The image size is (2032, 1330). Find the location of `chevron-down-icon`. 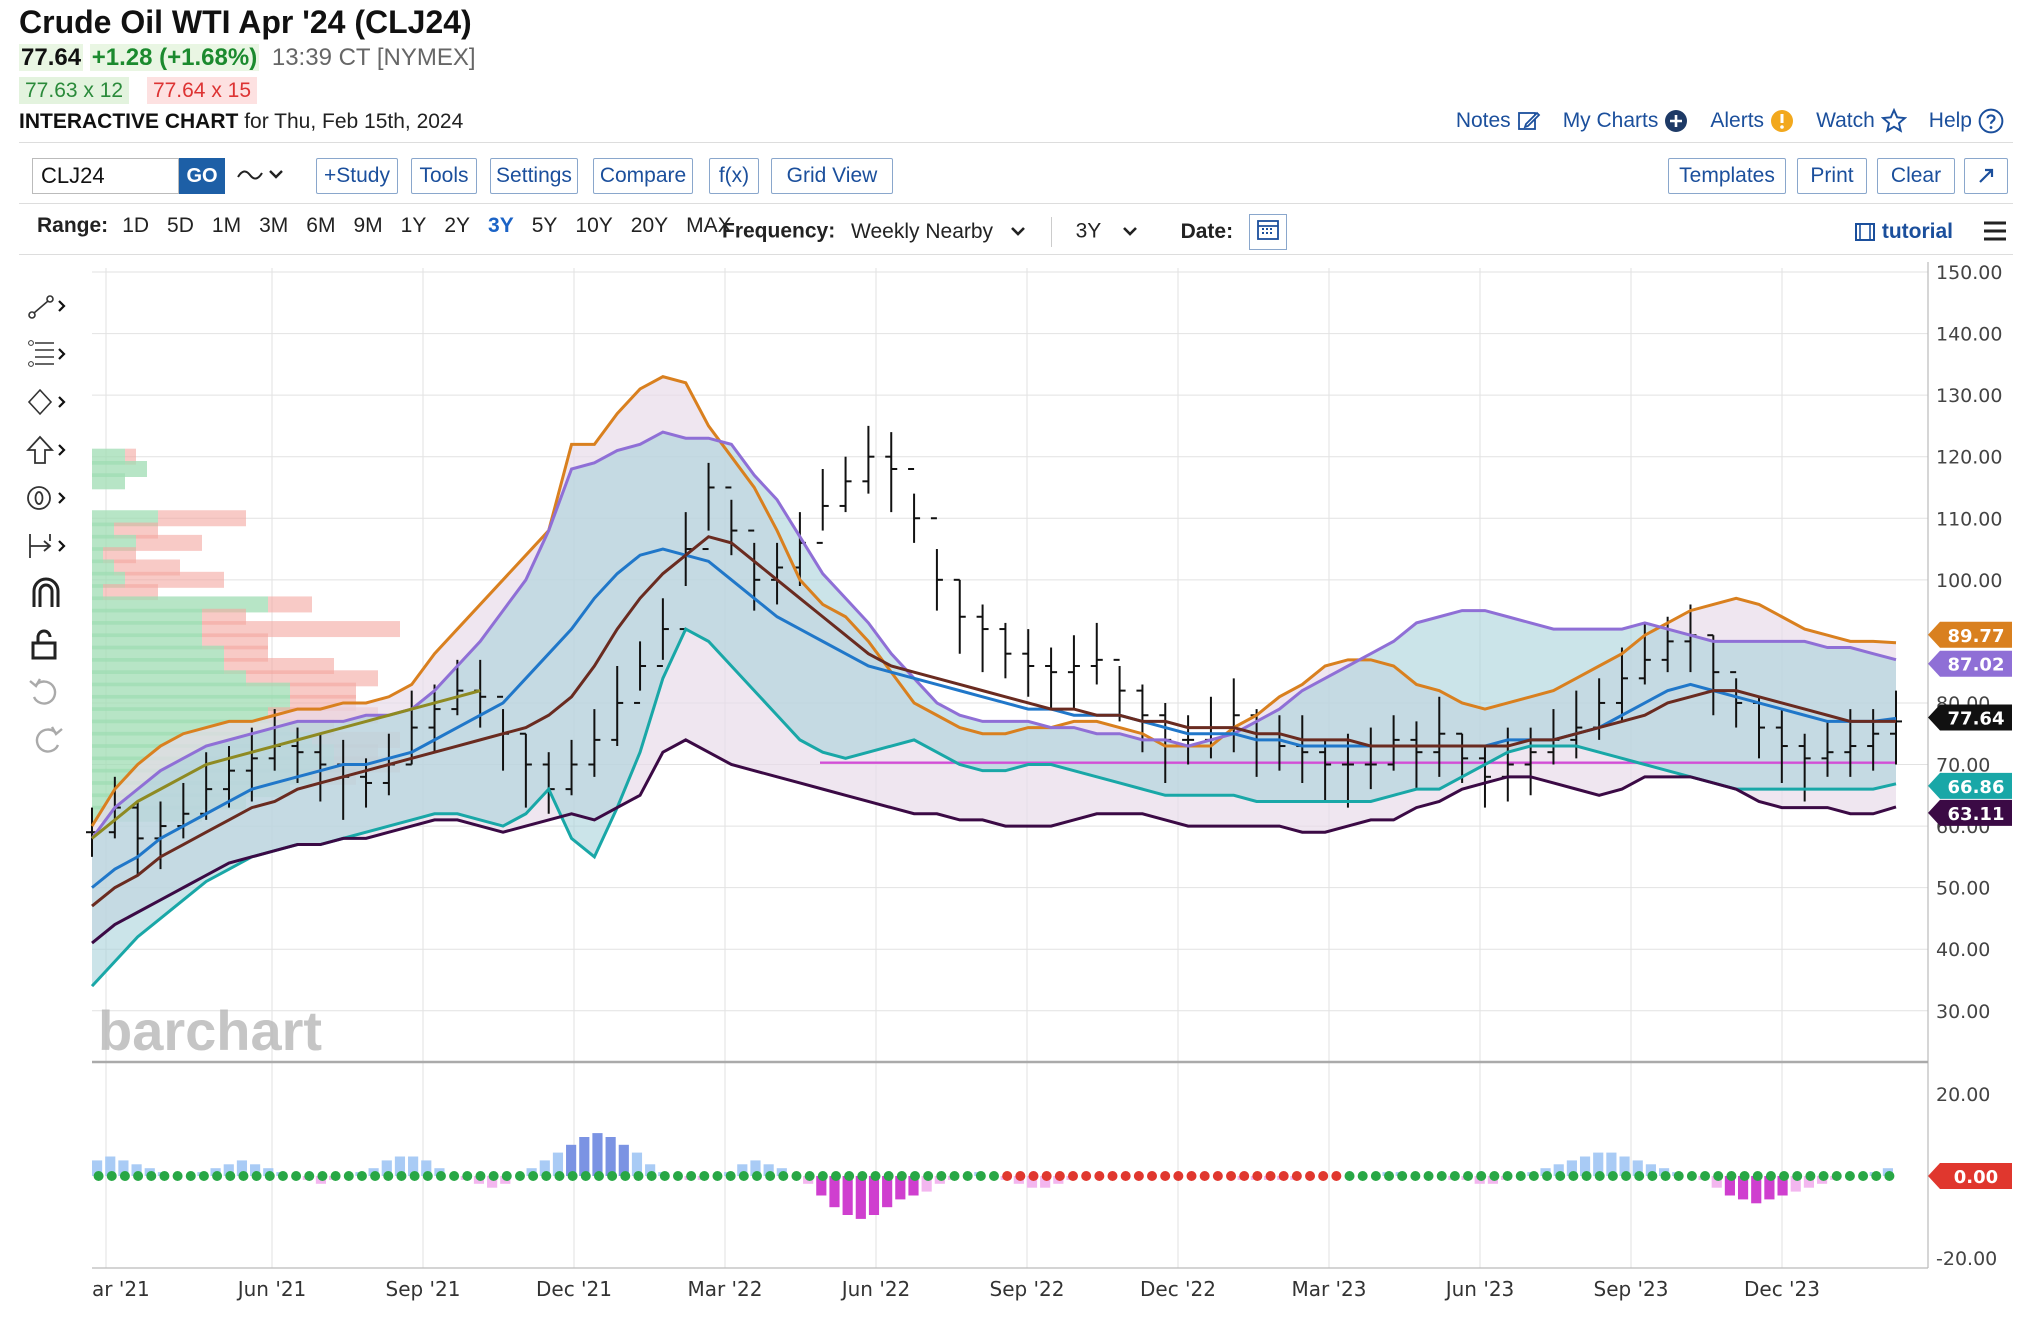

chevron-down-icon is located at coordinates (1017, 231).